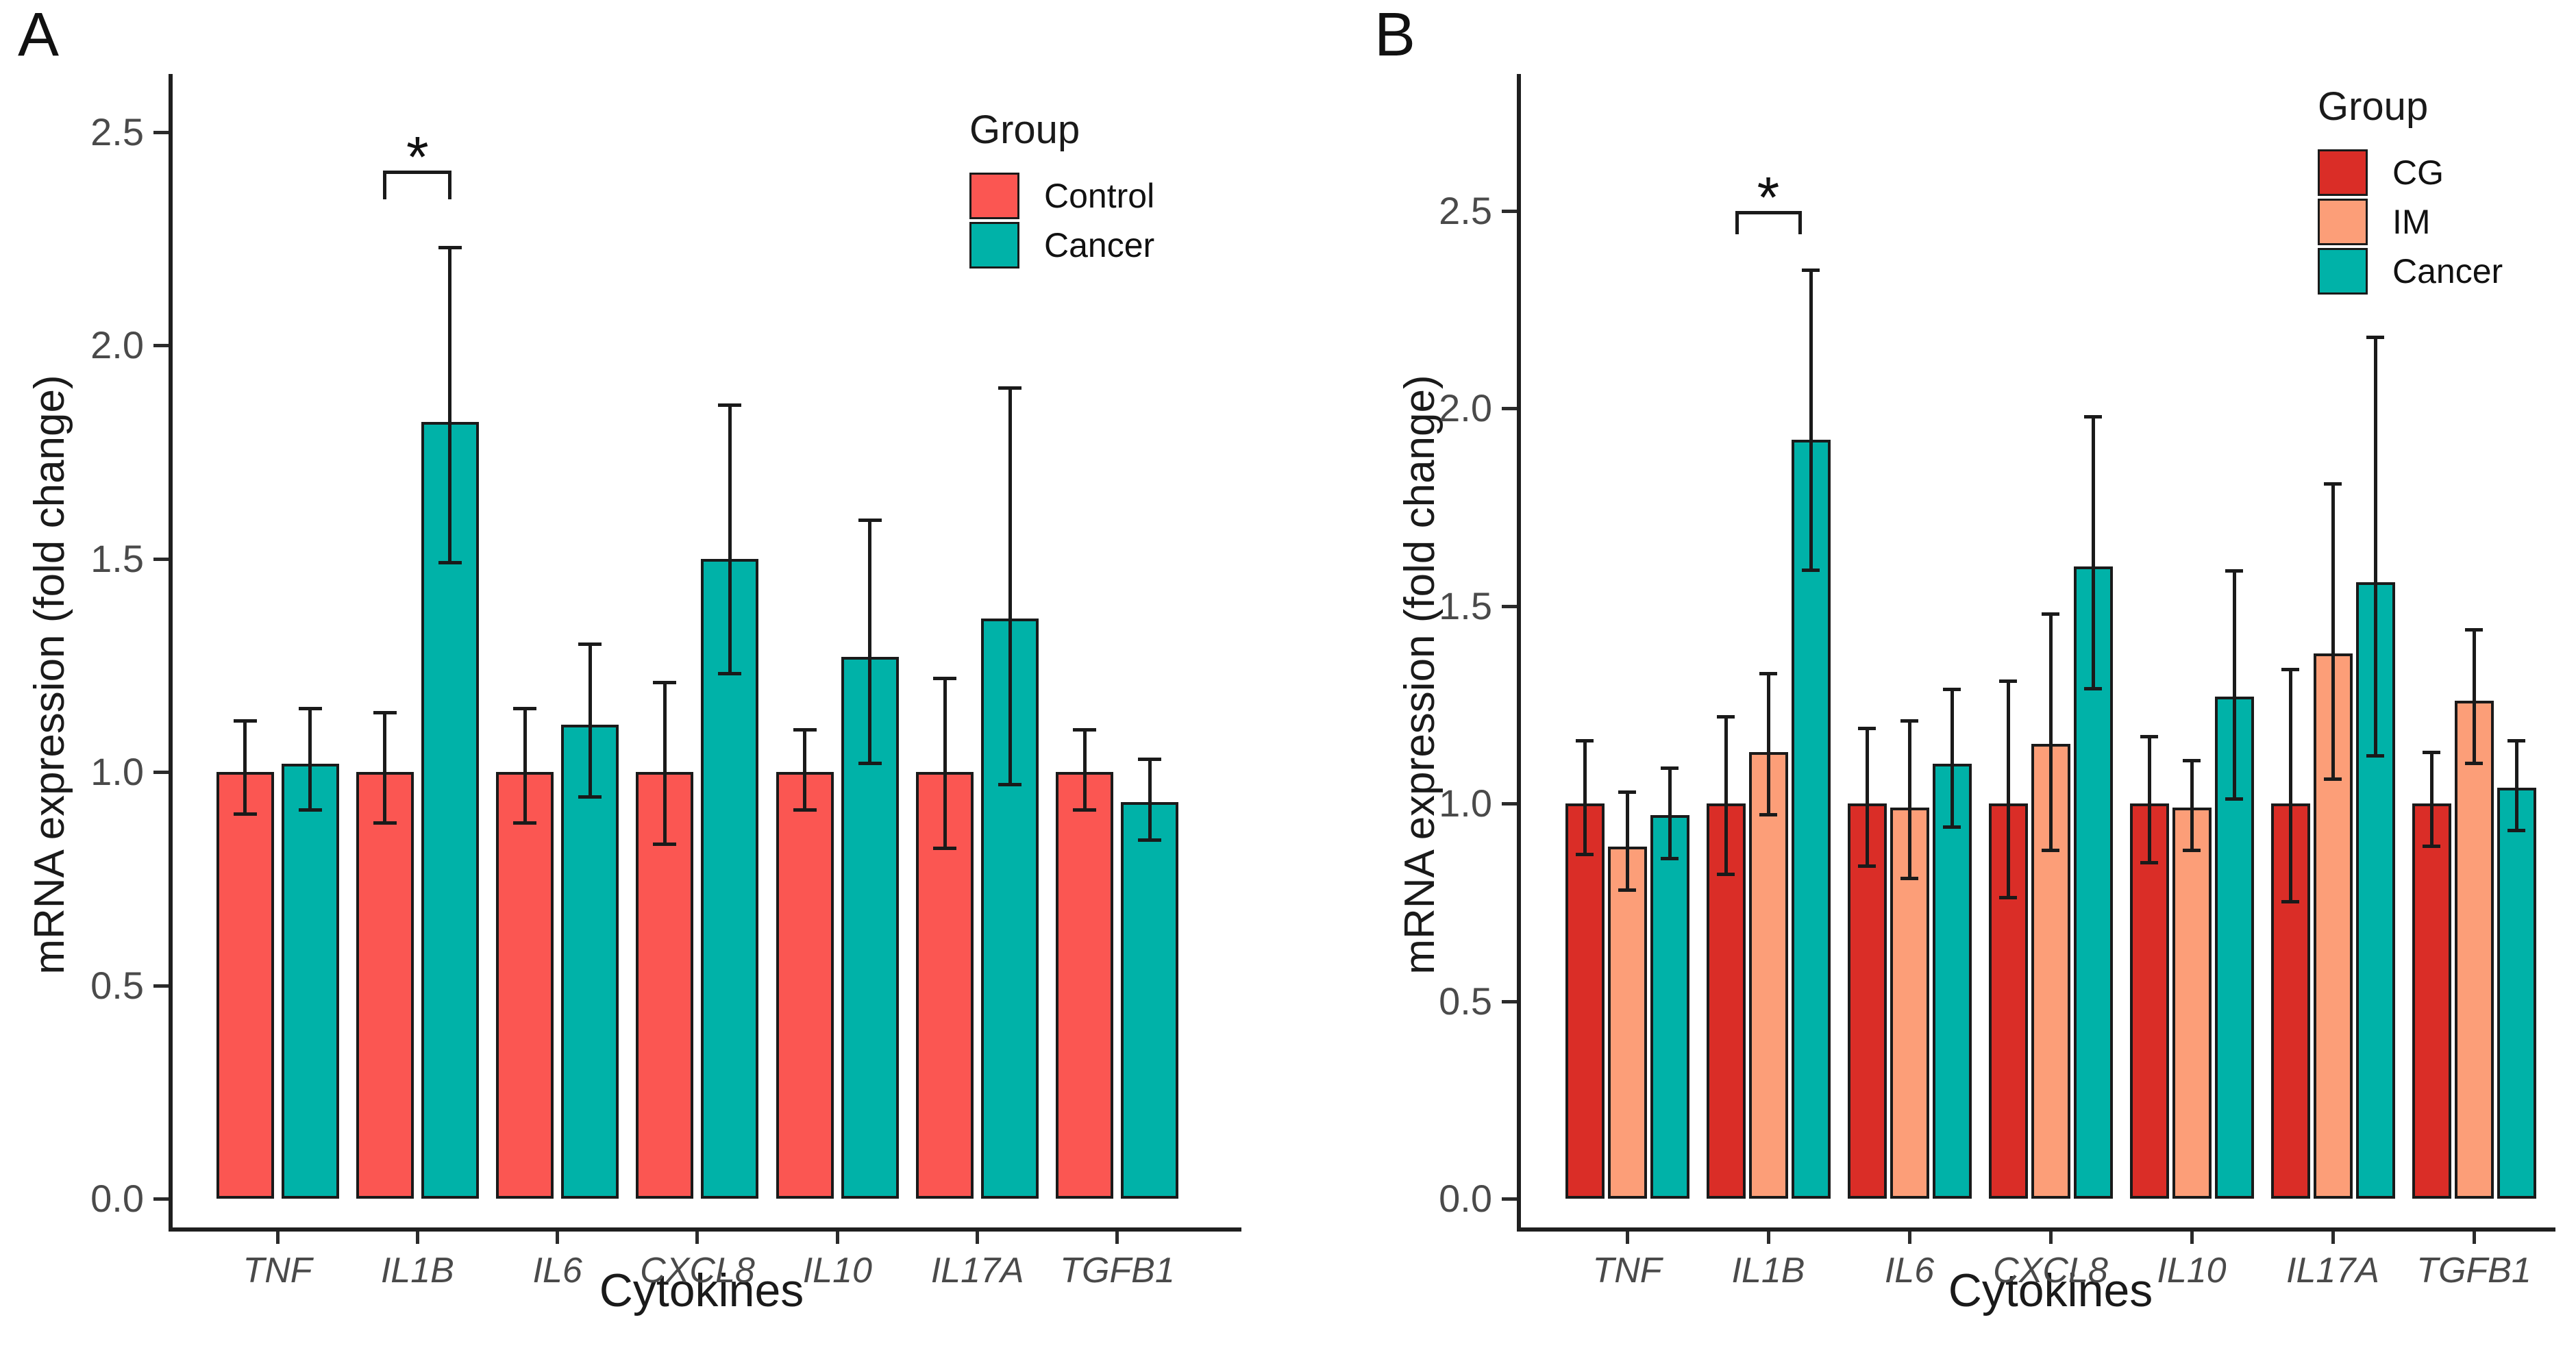  What do you see at coordinates (945, 763) in the screenshot?
I see `error-whisker-IL17A-Control` at bounding box center [945, 763].